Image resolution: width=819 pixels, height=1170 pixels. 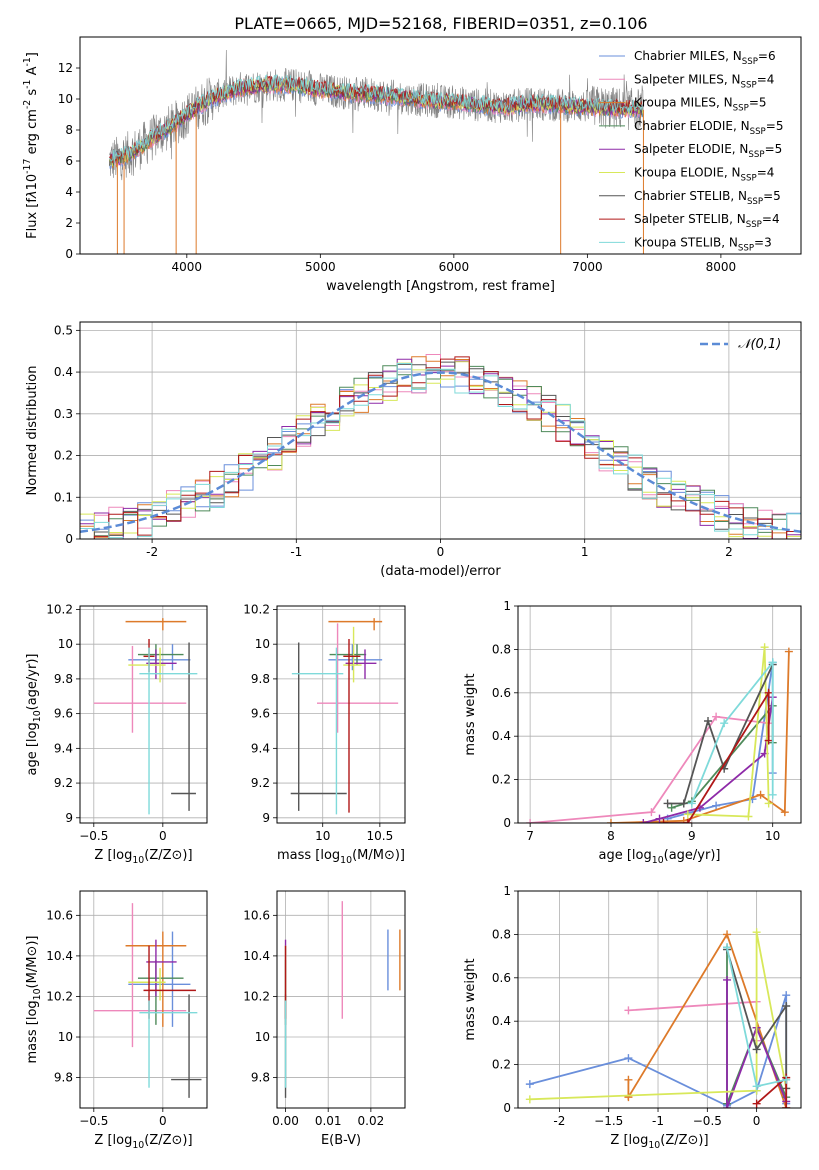 What do you see at coordinates (658, 1018) in the screenshot?
I see `mass_weight_vs_Z-plot` at bounding box center [658, 1018].